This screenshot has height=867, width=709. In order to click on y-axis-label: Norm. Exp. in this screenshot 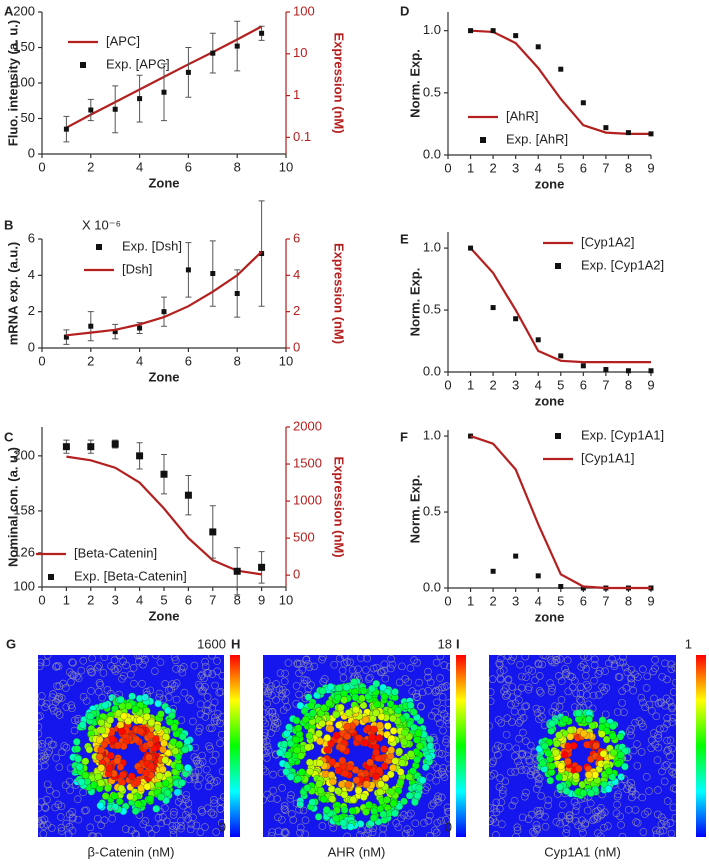, I will do `click(414, 509)`.